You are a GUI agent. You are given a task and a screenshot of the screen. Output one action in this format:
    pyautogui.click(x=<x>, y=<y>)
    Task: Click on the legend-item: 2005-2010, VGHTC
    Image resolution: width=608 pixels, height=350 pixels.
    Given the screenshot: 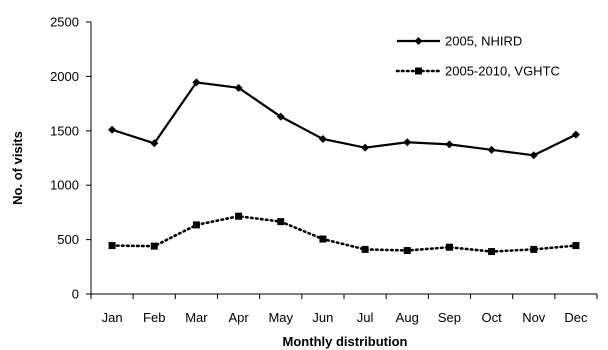 What is the action you would take?
    pyautogui.click(x=477, y=71)
    